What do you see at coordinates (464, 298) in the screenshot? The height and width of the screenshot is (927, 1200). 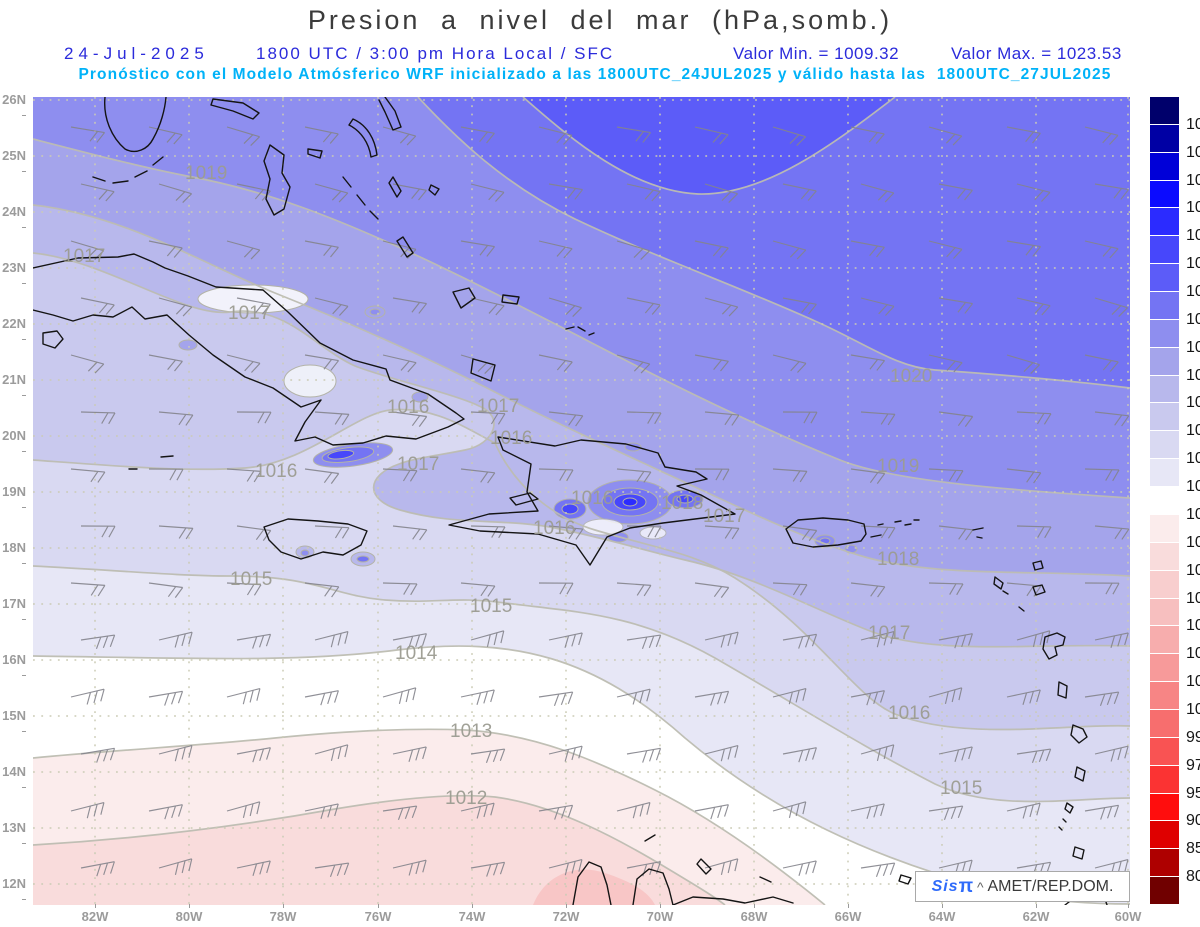 I see `crooked-acklins` at bounding box center [464, 298].